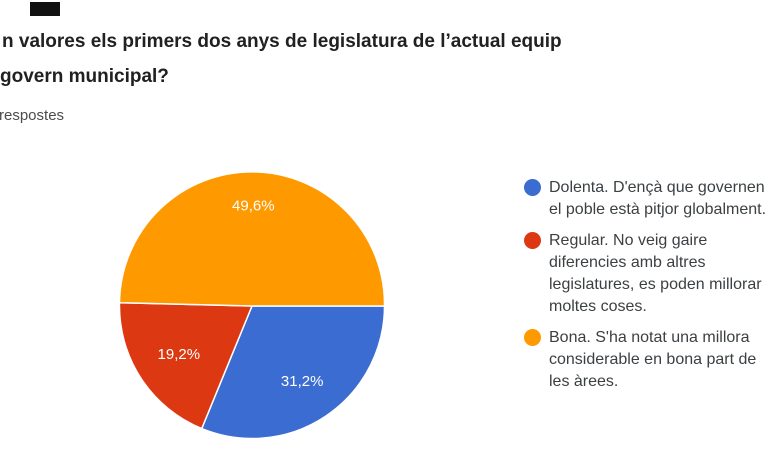  Describe the element at coordinates (32, 115) in the screenshot. I see `responses-count-label: respostes` at that location.